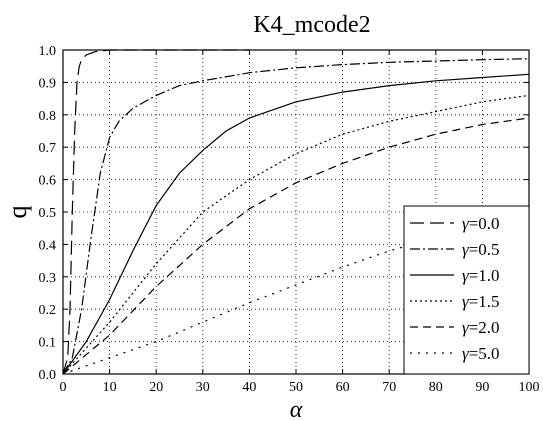  What do you see at coordinates (296, 409) in the screenshot?
I see `x-axis-label: α` at bounding box center [296, 409].